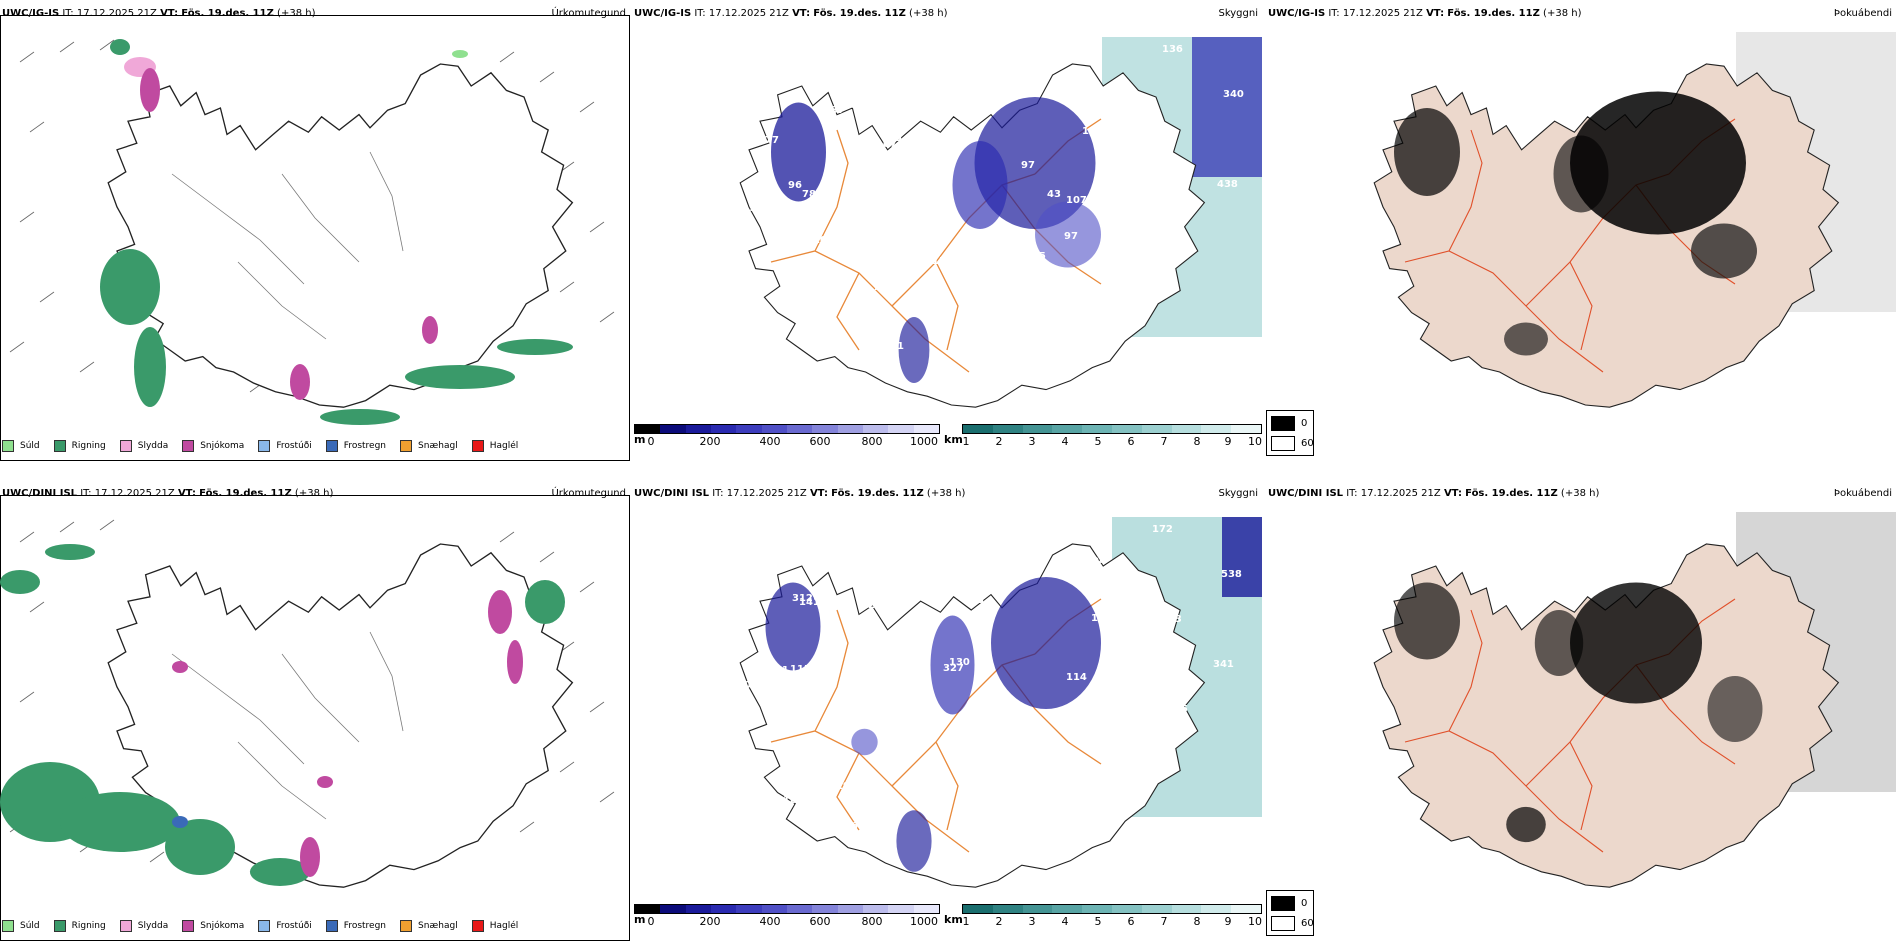  What do you see at coordinates (1110, 95) in the screenshot?
I see `cloud-height-label: 106` at bounding box center [1110, 95].